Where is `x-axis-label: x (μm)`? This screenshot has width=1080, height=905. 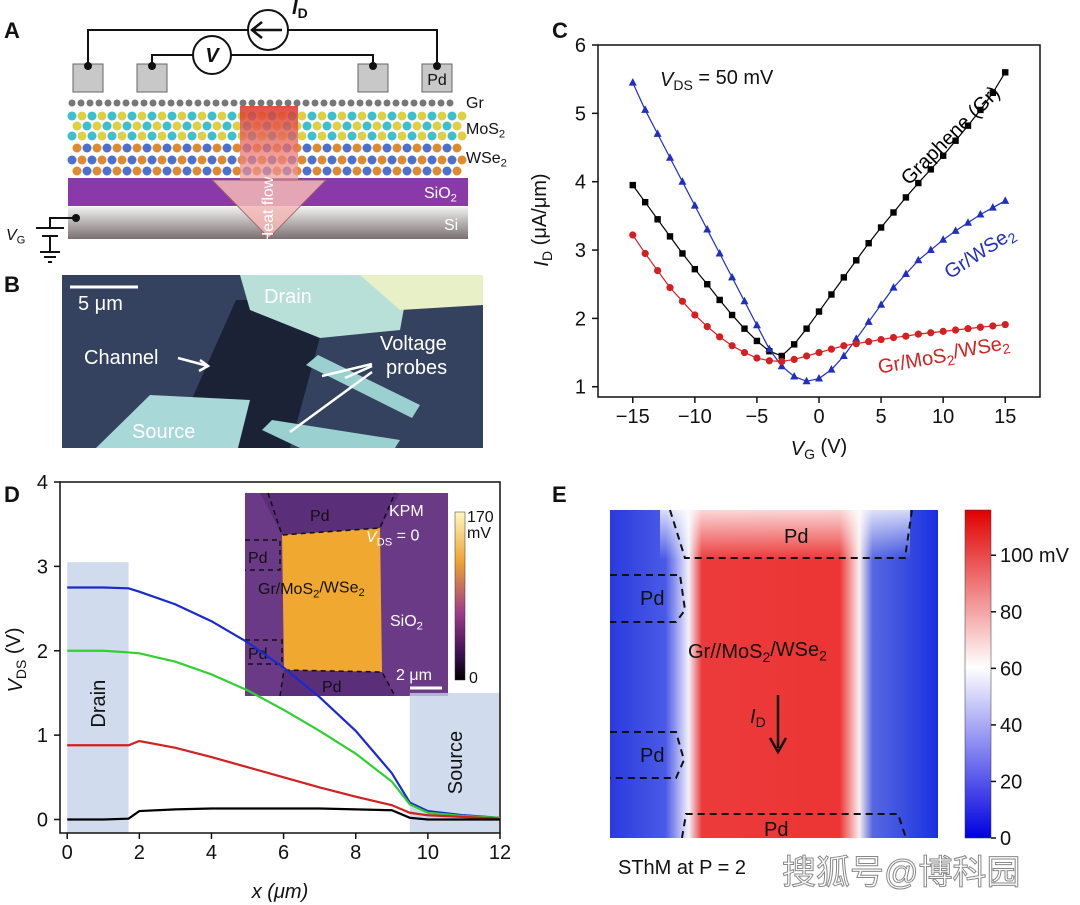 x-axis-label: x (μm) is located at coordinates (280, 892).